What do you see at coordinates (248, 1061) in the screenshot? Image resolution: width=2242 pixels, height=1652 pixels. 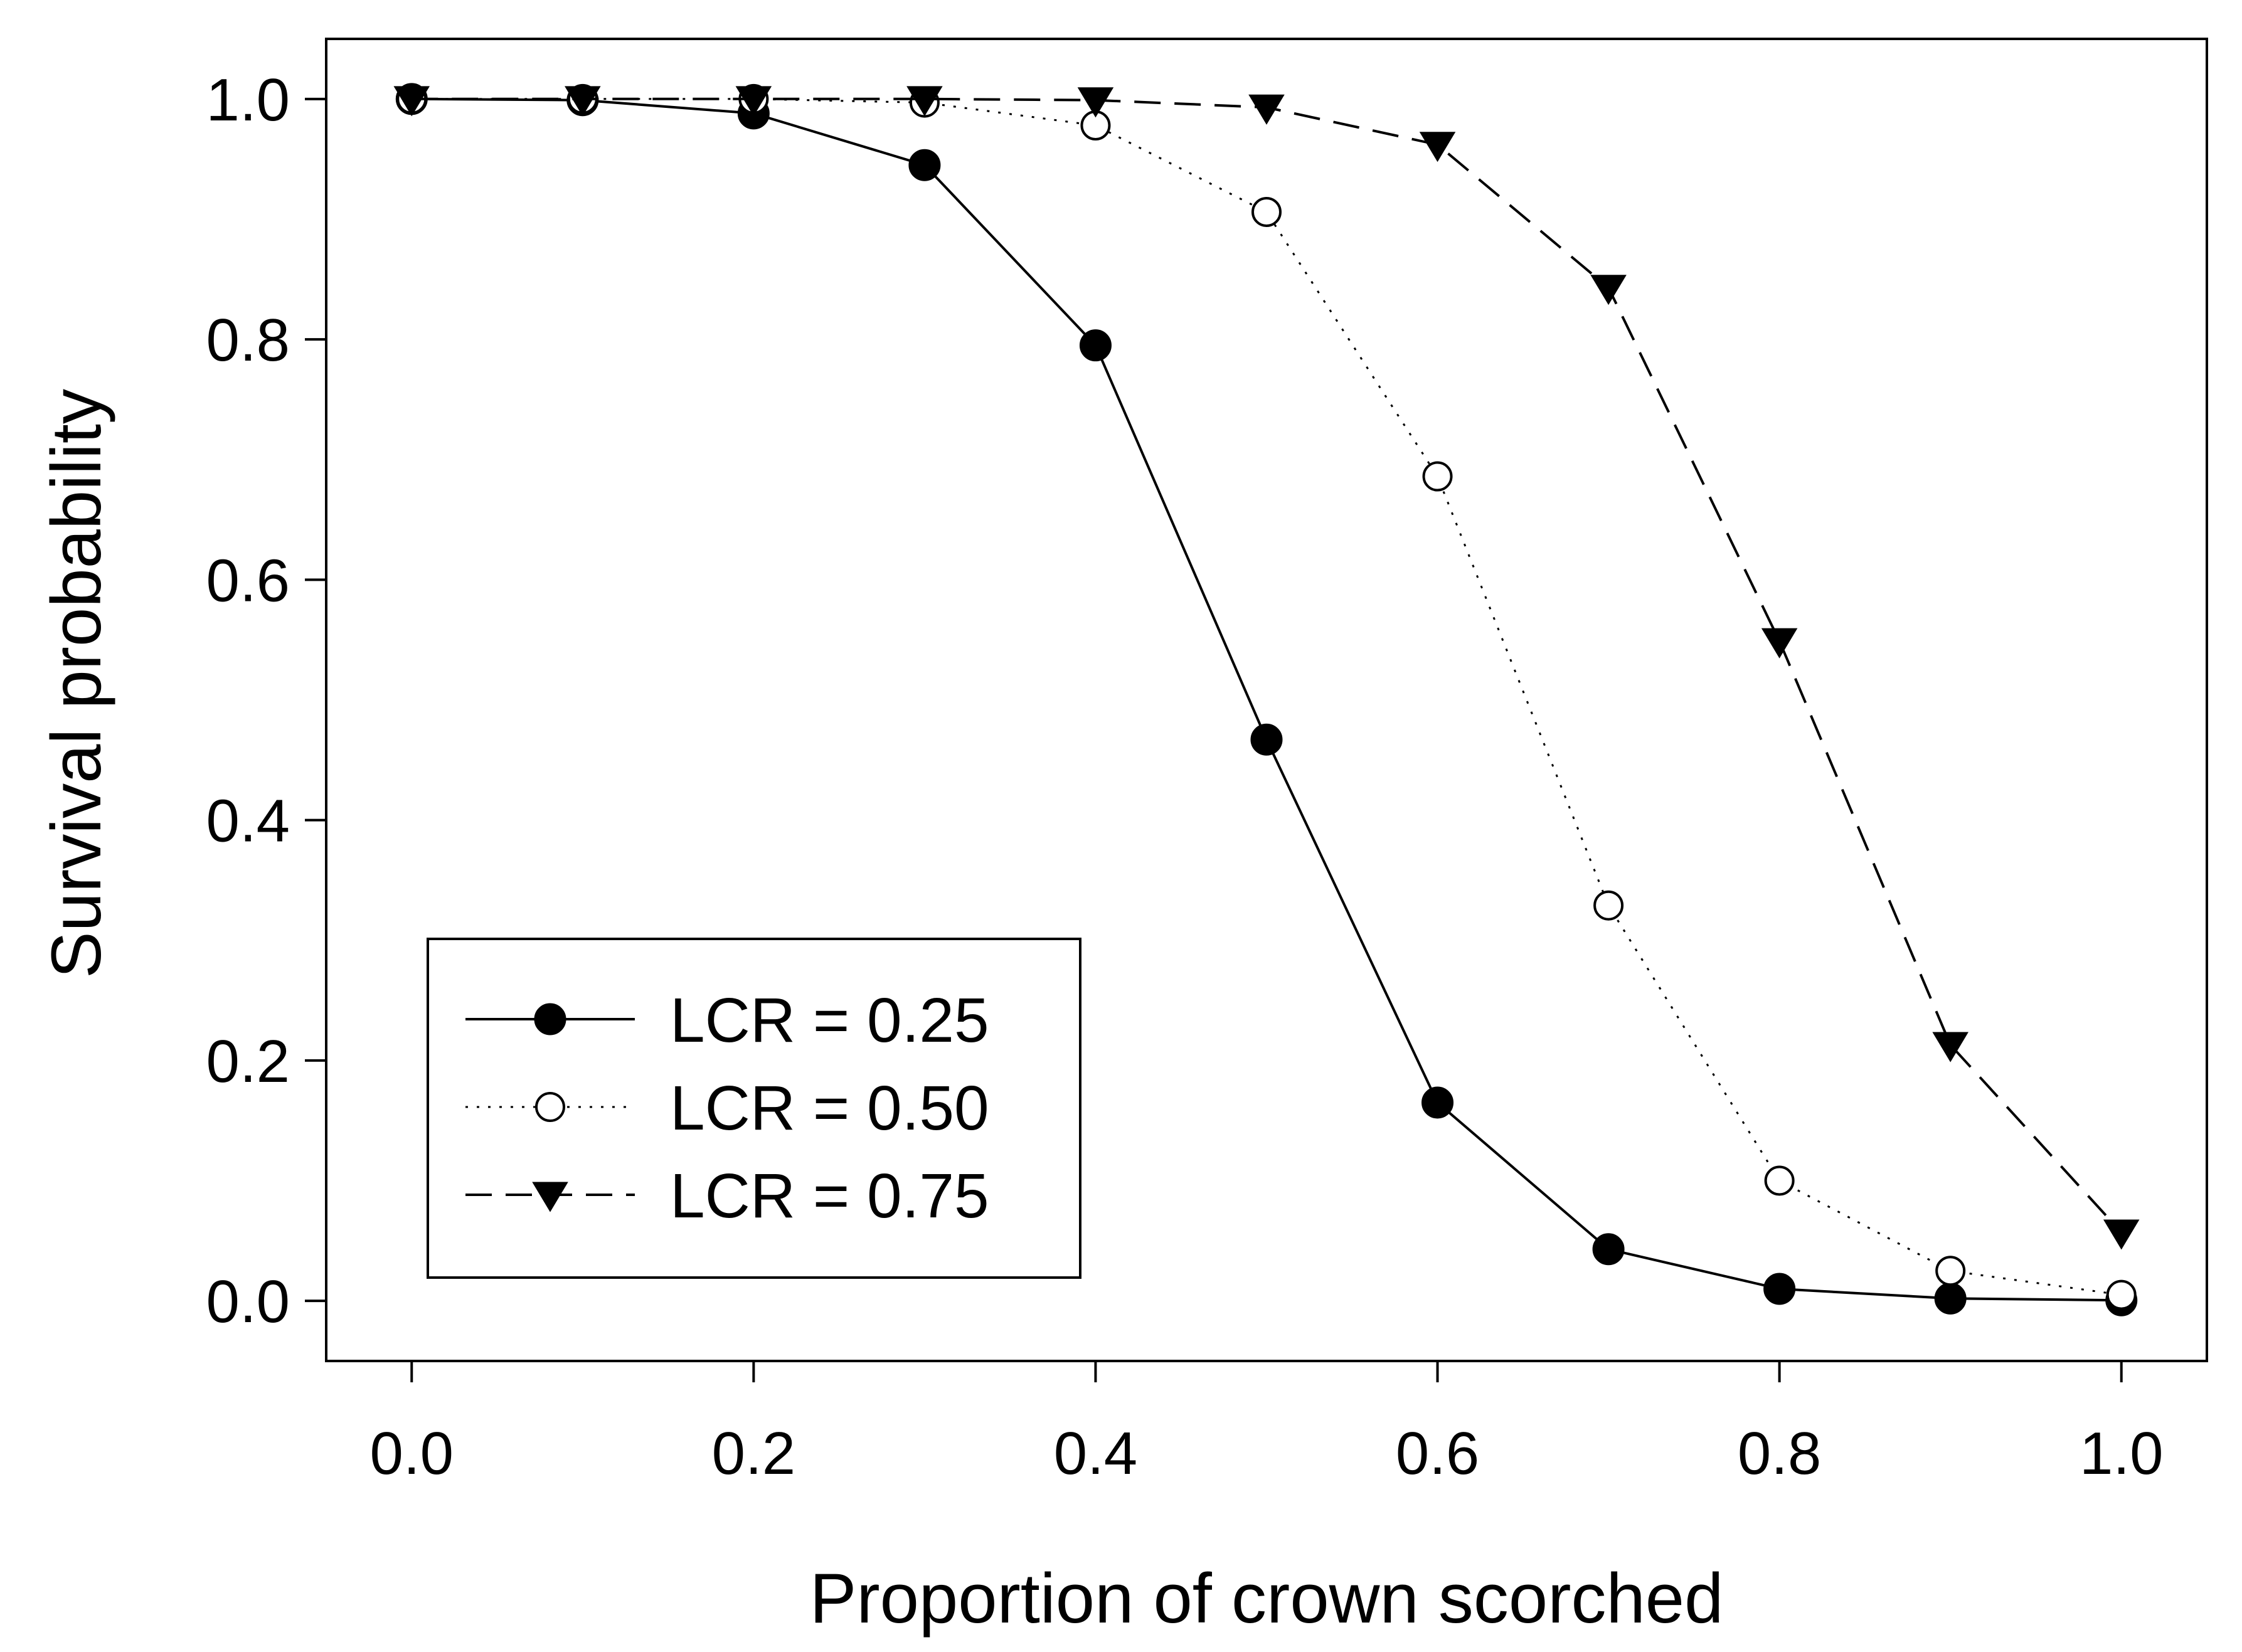 I see `y-tick-label: 0.2` at bounding box center [248, 1061].